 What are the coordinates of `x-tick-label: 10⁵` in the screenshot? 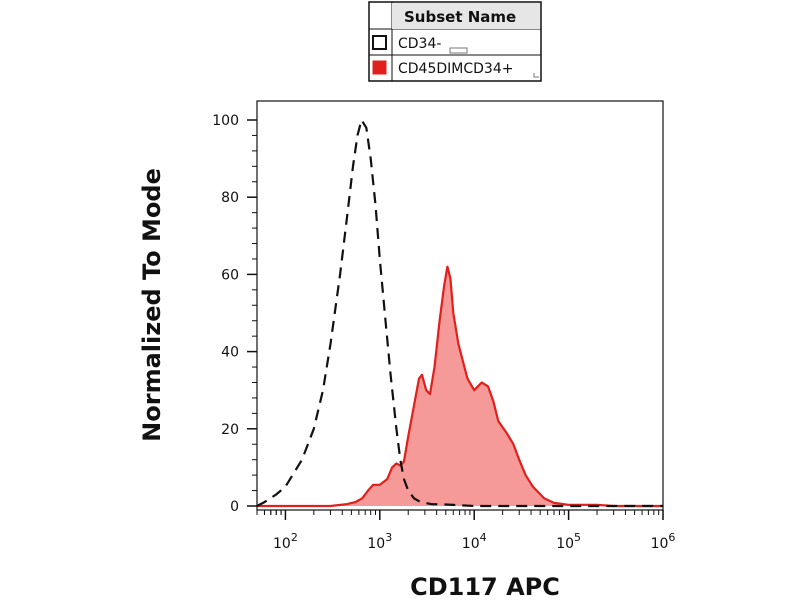 It's located at (568, 541).